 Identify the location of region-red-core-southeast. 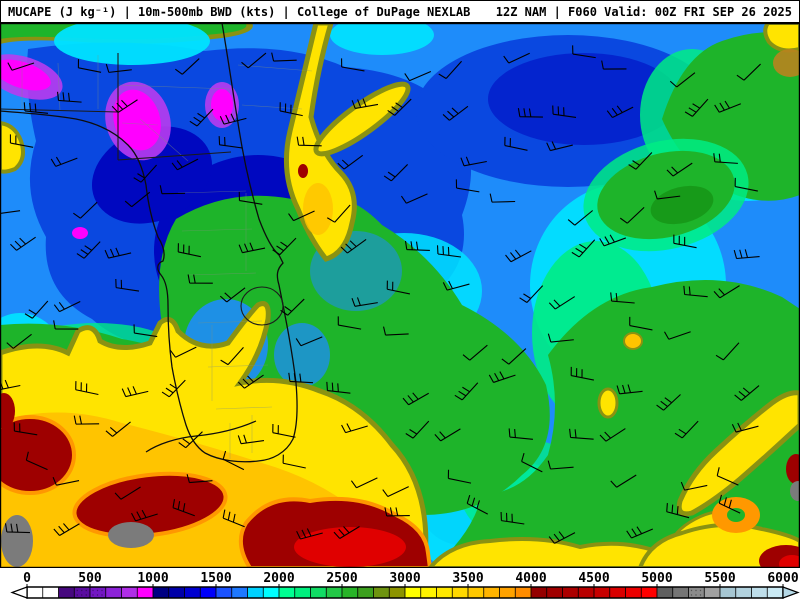
(789, 561).